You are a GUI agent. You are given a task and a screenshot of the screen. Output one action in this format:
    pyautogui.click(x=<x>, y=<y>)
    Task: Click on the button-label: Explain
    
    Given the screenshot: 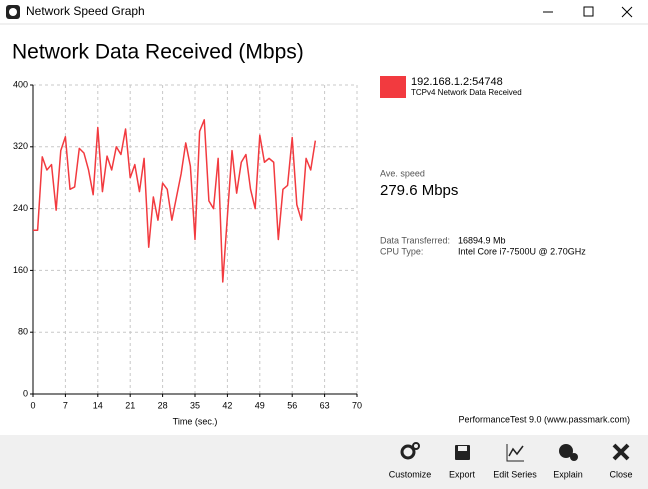 What is the action you would take?
    pyautogui.click(x=568, y=474)
    